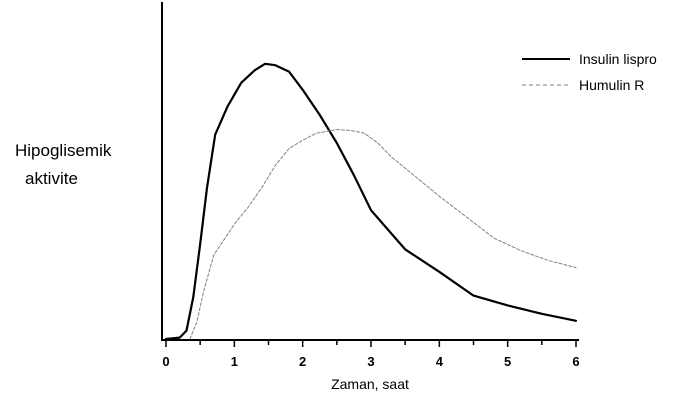 The image size is (678, 407). I want to click on x-axis-title: Zaman, saat, so click(370, 384).